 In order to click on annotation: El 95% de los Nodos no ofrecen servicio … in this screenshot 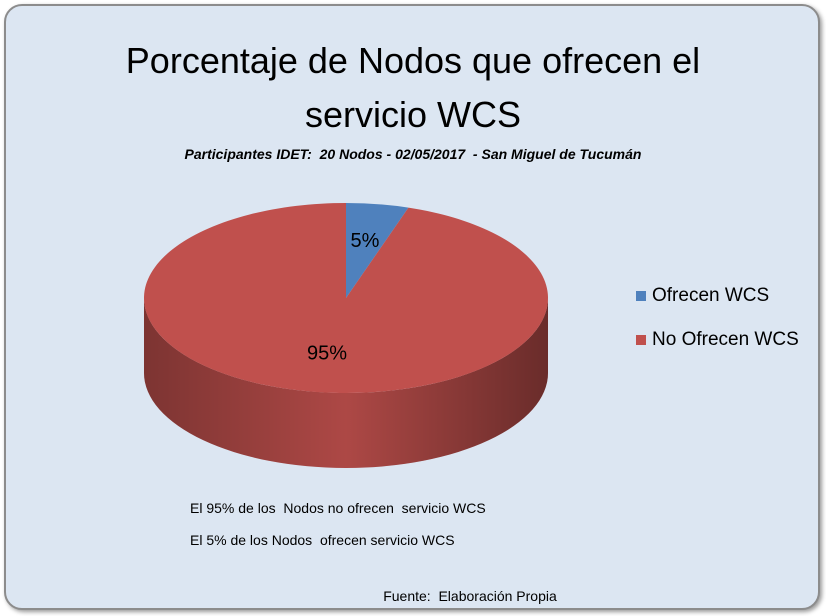, I will do `click(338, 508)`.